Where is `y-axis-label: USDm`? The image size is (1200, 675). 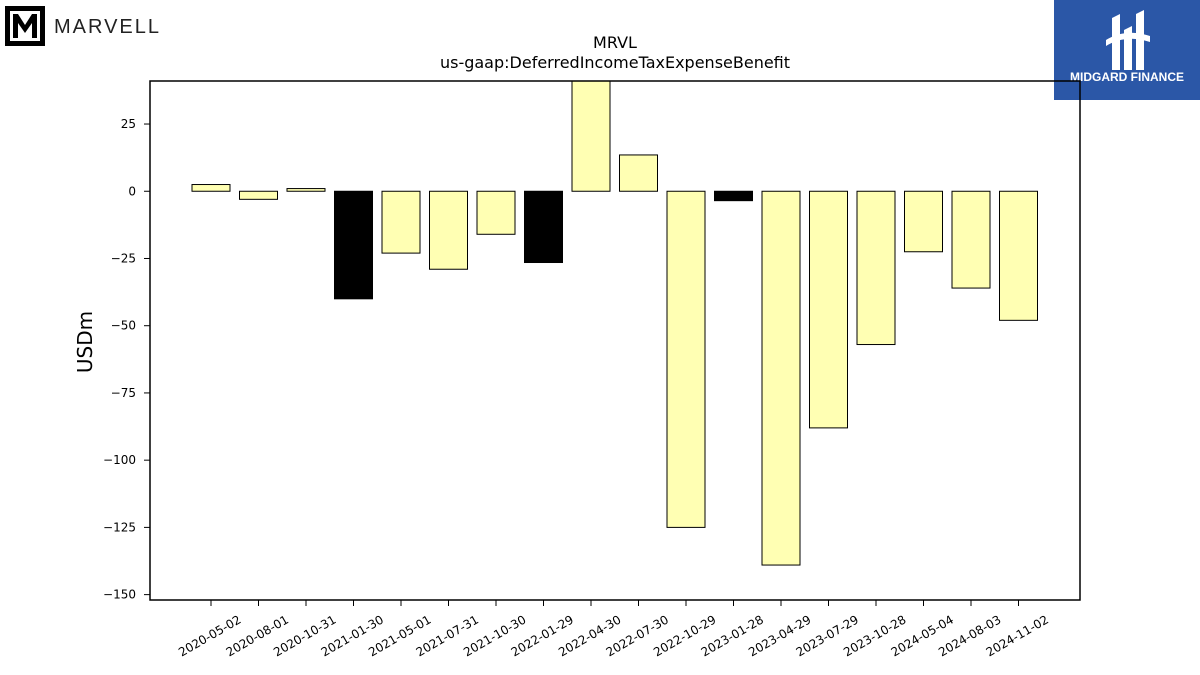
y-axis-label: USDm is located at coordinates (85, 342).